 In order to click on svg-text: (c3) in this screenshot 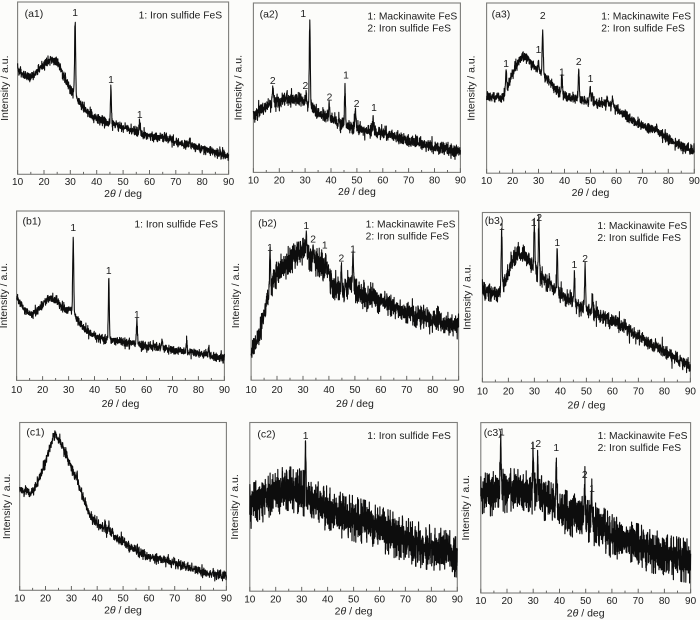, I will do `click(493, 433)`.